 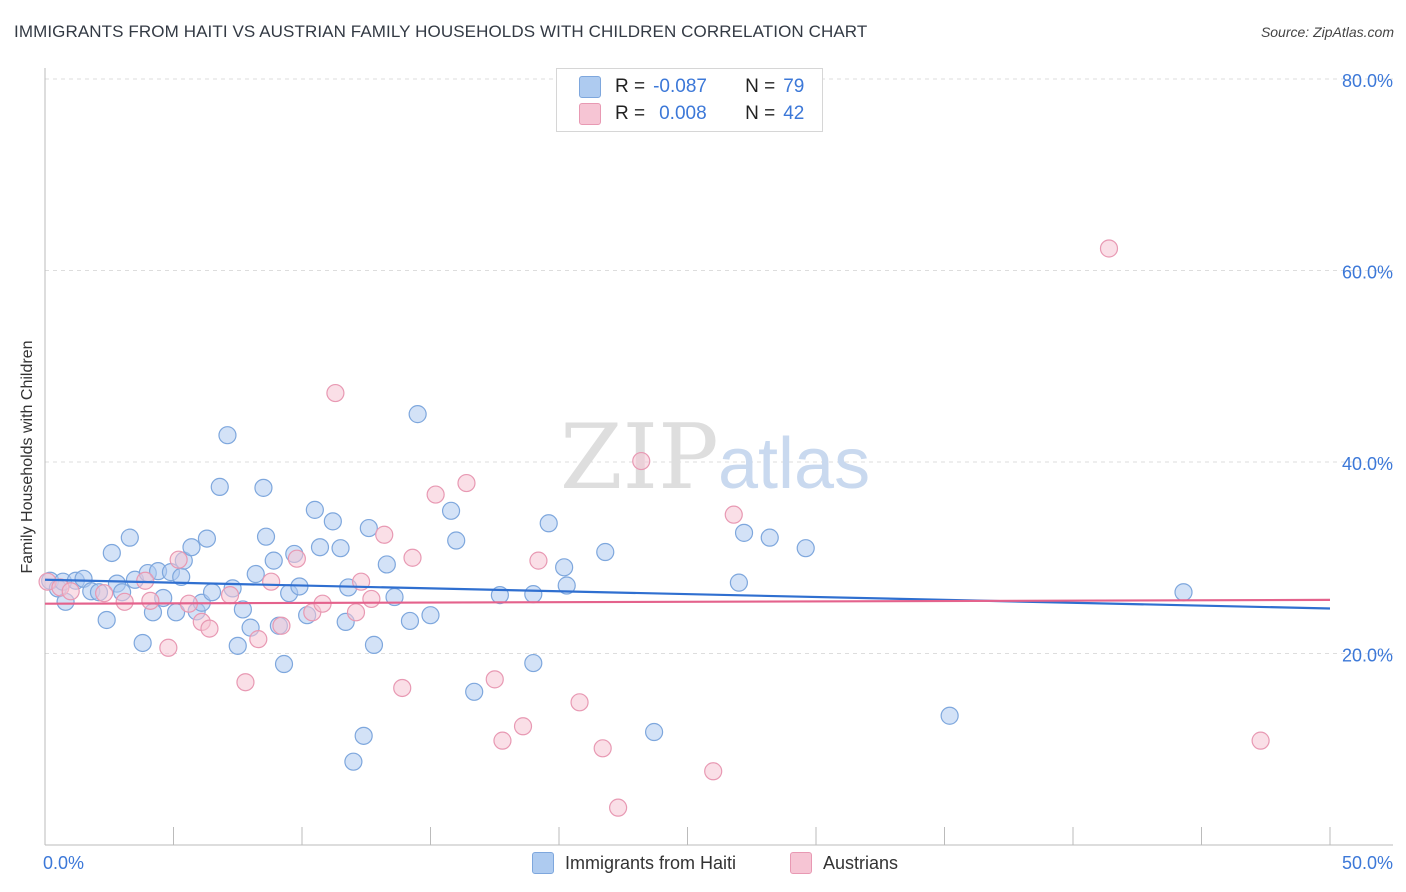 I want to click on y-tick-label: 20.0%, so click(x=1367, y=656).